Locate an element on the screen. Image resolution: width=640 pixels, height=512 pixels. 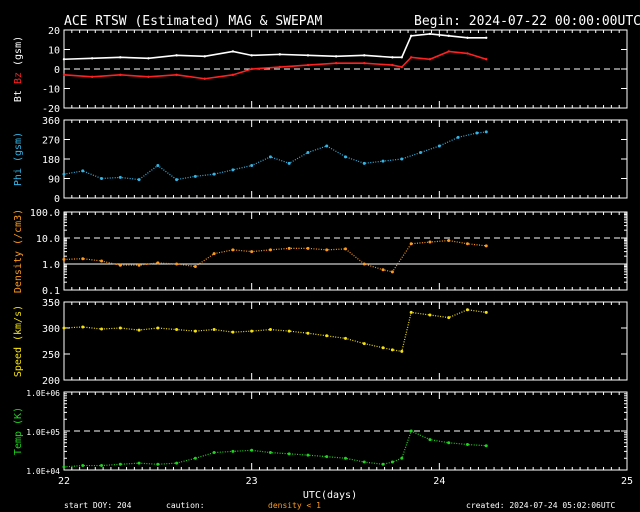
y-tick-label: -20 is located at coordinates (51, 109).